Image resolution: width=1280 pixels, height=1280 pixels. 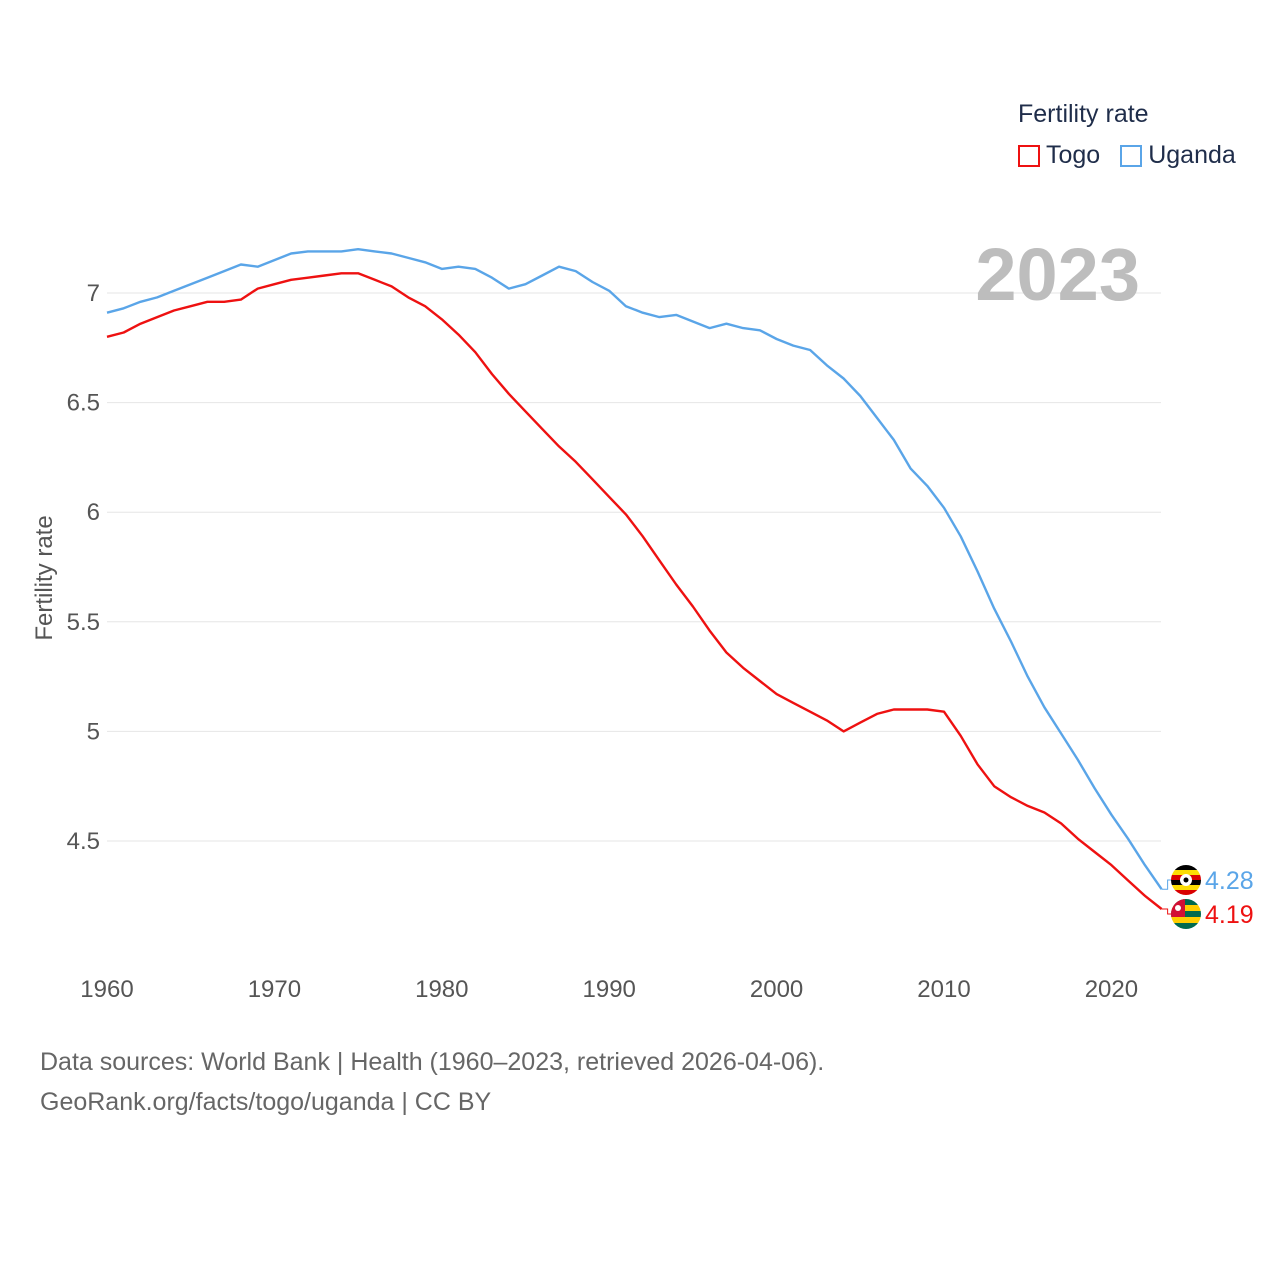 What do you see at coordinates (1111, 989) in the screenshot?
I see `x-tick-label: 2020` at bounding box center [1111, 989].